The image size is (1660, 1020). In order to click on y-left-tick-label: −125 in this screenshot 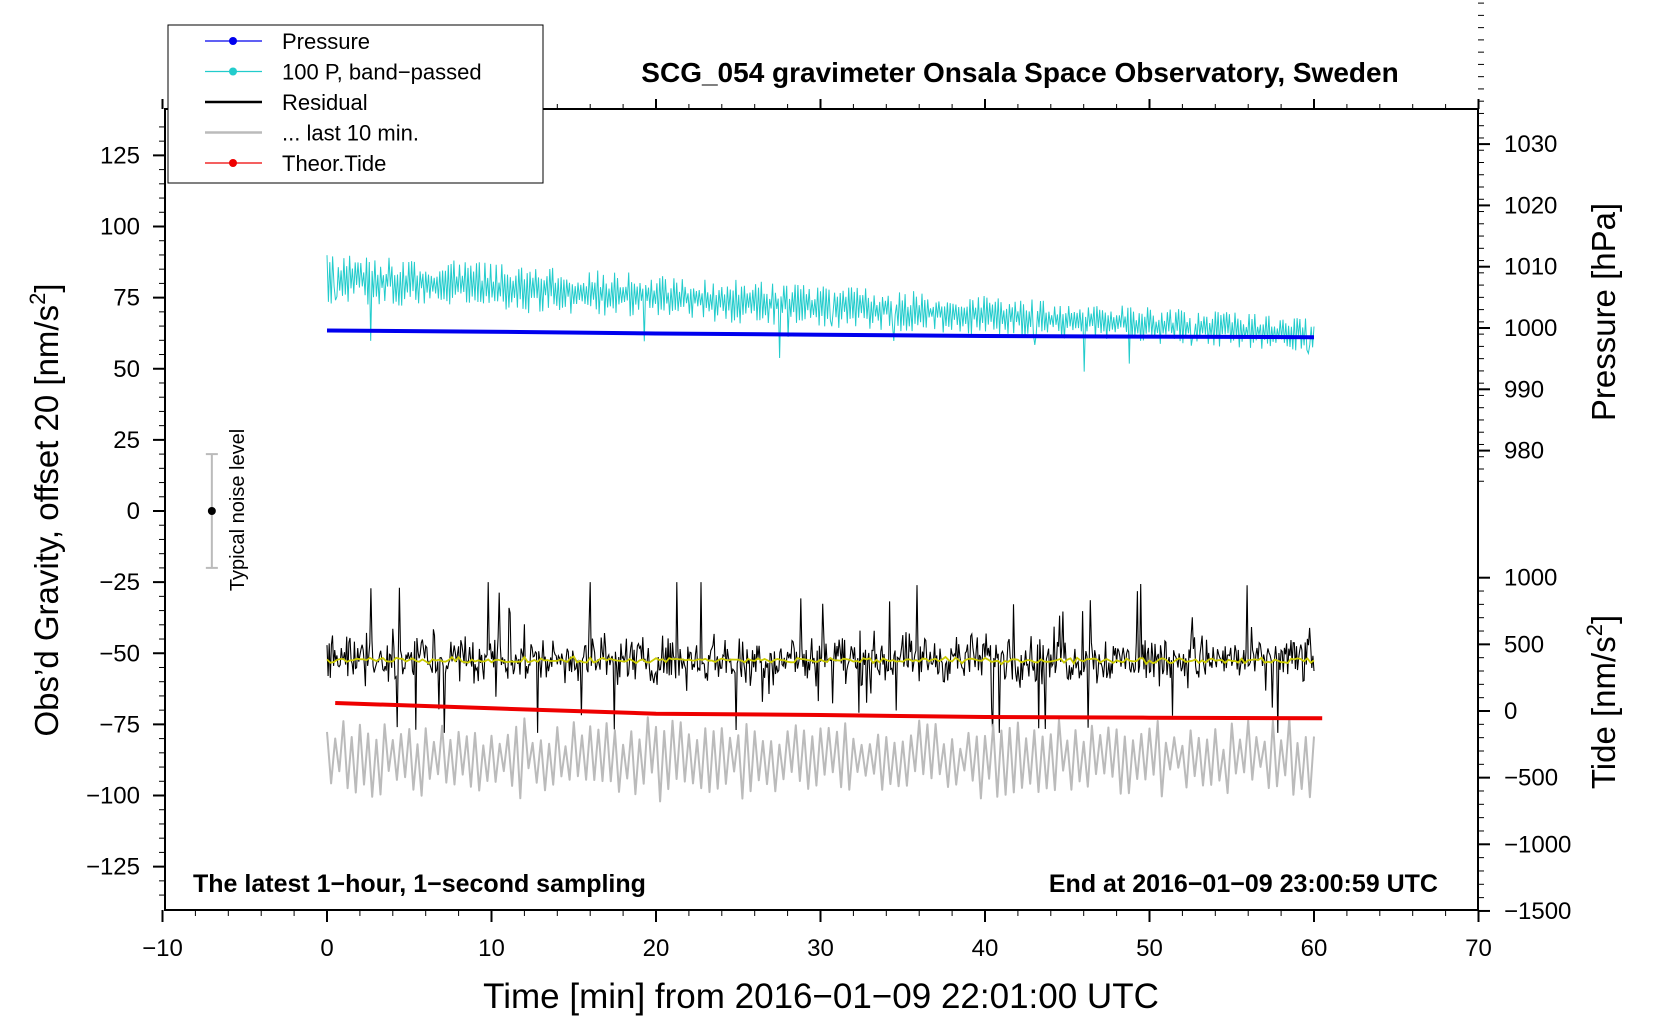, I will do `click(113, 867)`.